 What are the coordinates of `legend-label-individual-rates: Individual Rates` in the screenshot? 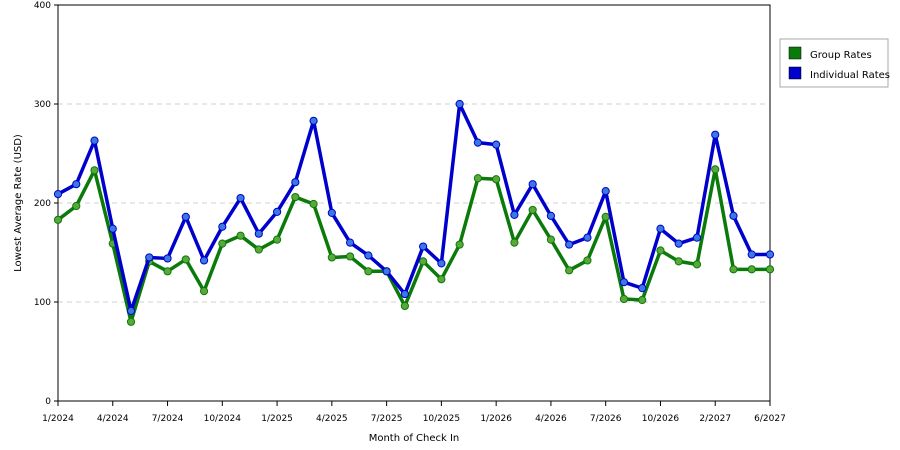 It's located at (850, 75).